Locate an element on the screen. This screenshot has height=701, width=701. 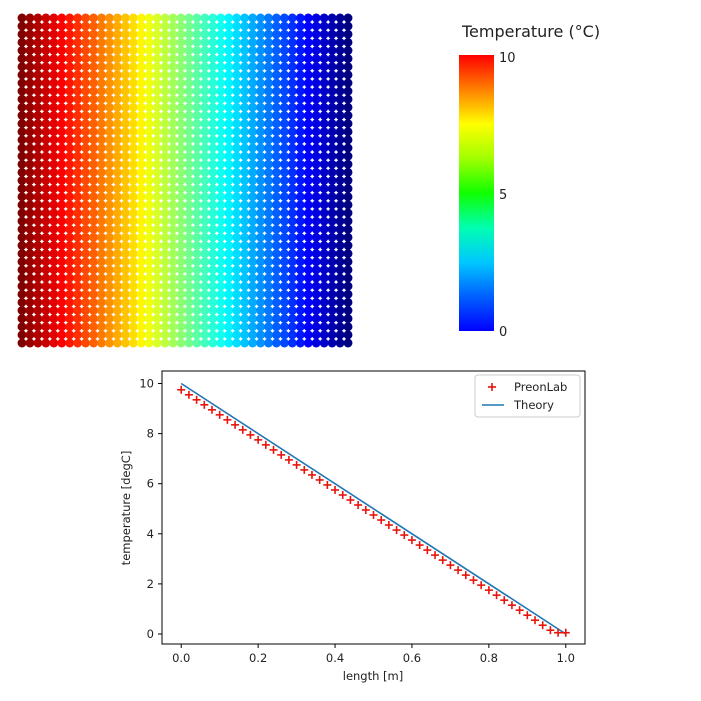
x-tick-label: 0.4 is located at coordinates (335, 658).